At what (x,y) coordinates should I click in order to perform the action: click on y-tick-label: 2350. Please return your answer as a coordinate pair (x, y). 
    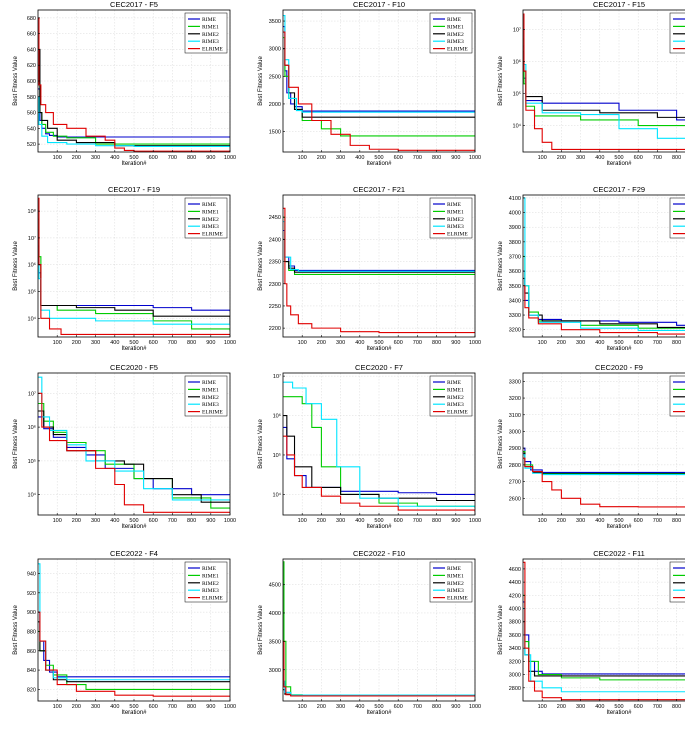
    Looking at the image, I should click on (275, 263).